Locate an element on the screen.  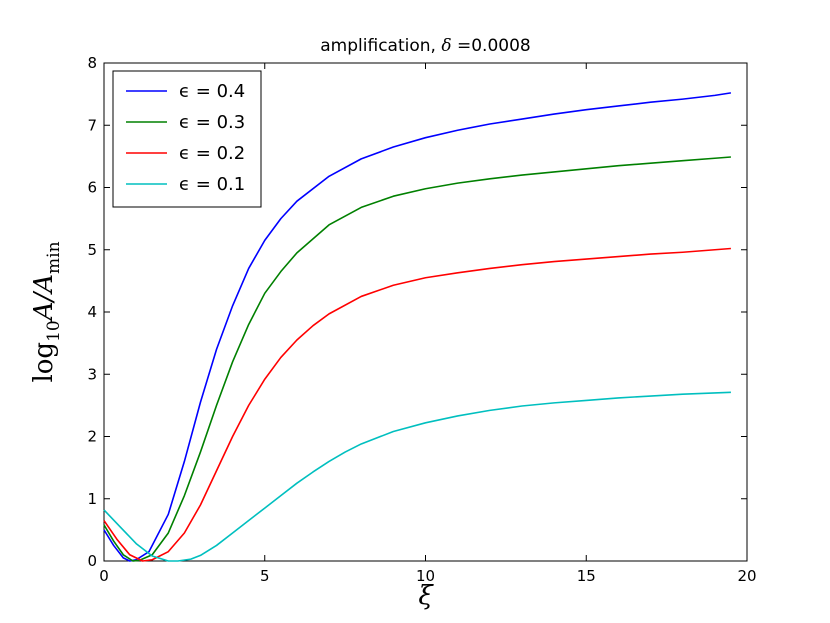
chart-title: amplification, δ =0.0008 is located at coordinates (425, 46).